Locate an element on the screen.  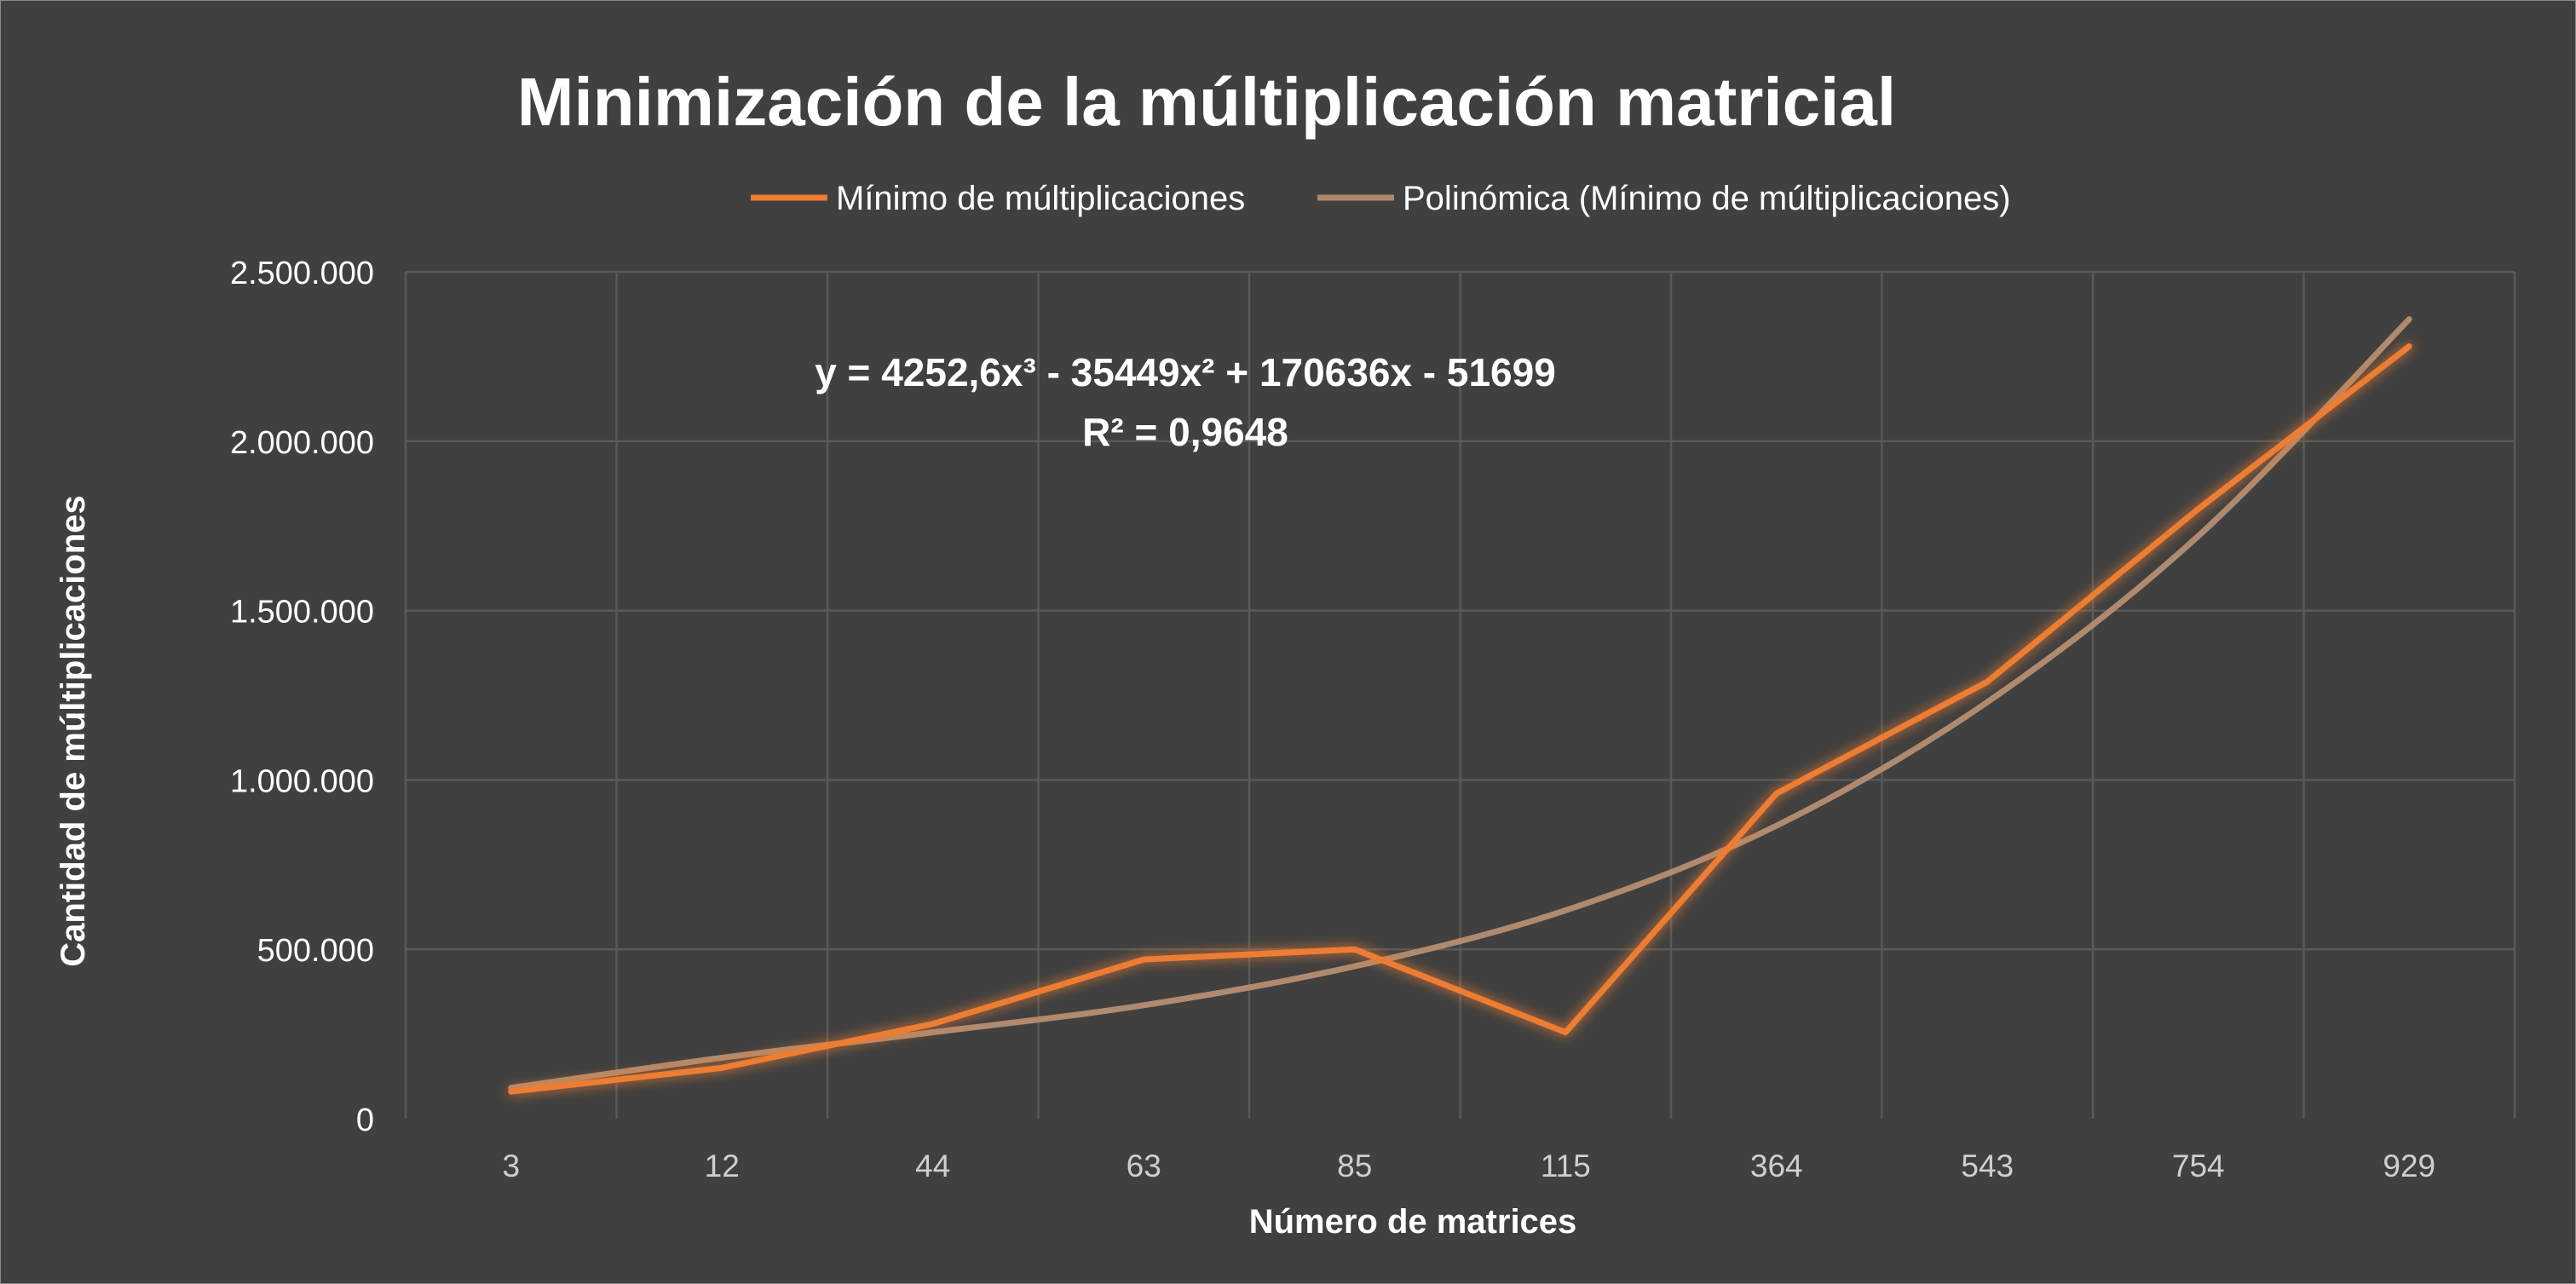
x-tick-label: 115 is located at coordinates (1566, 1166).